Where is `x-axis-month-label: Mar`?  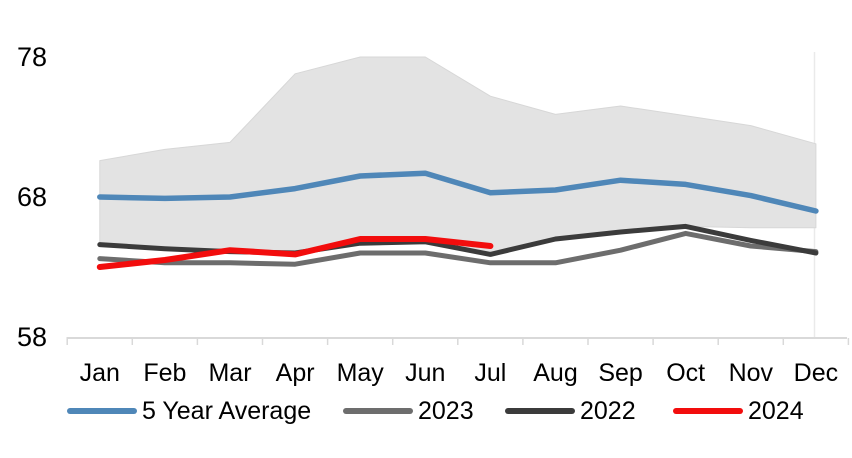
x-axis-month-label: Mar is located at coordinates (229, 373).